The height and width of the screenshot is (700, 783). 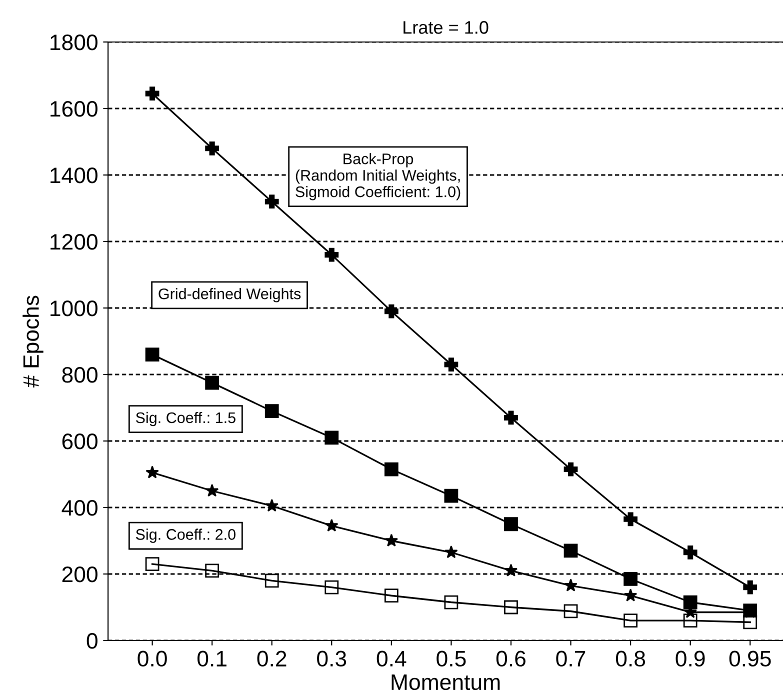 I want to click on x-tick-label: 0.9, so click(x=690, y=658).